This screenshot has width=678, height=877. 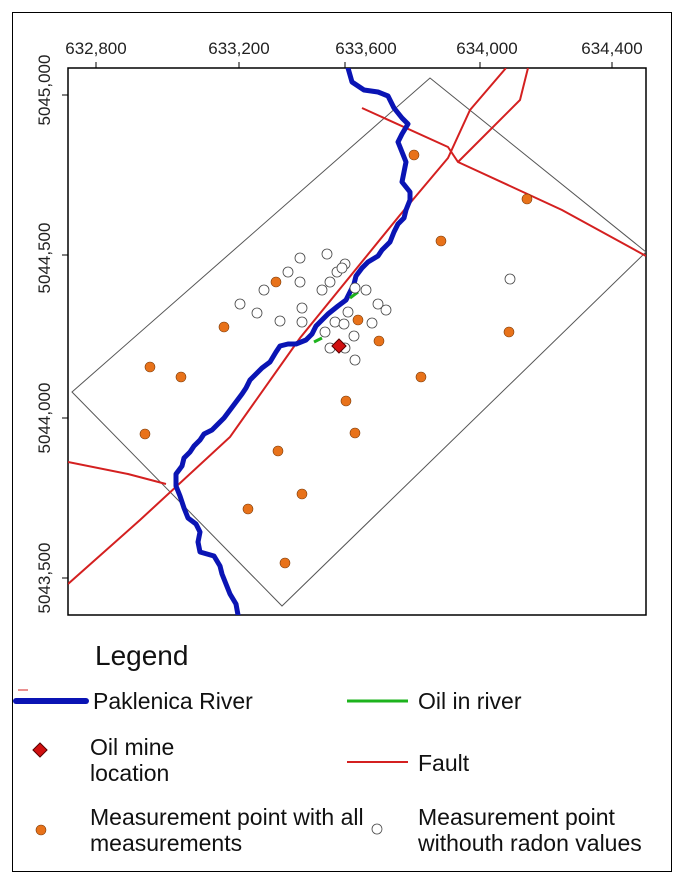 I want to click on x-tick-label: 632,800, so click(x=95, y=48).